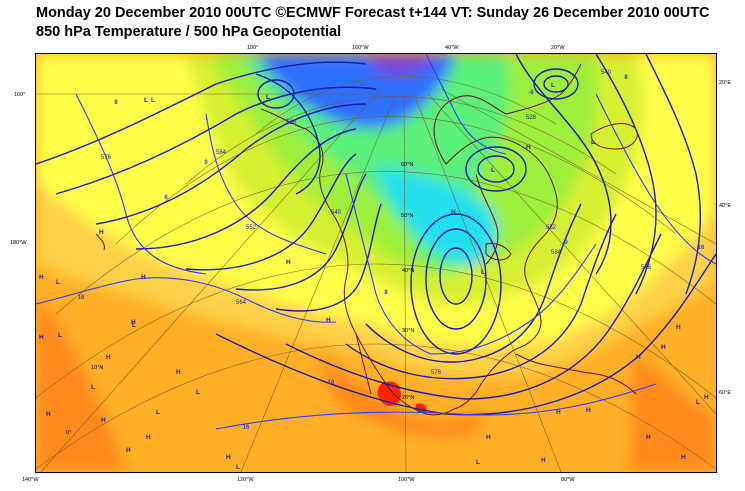  I want to click on bottom-lon-label: 140°W, so click(30, 480).